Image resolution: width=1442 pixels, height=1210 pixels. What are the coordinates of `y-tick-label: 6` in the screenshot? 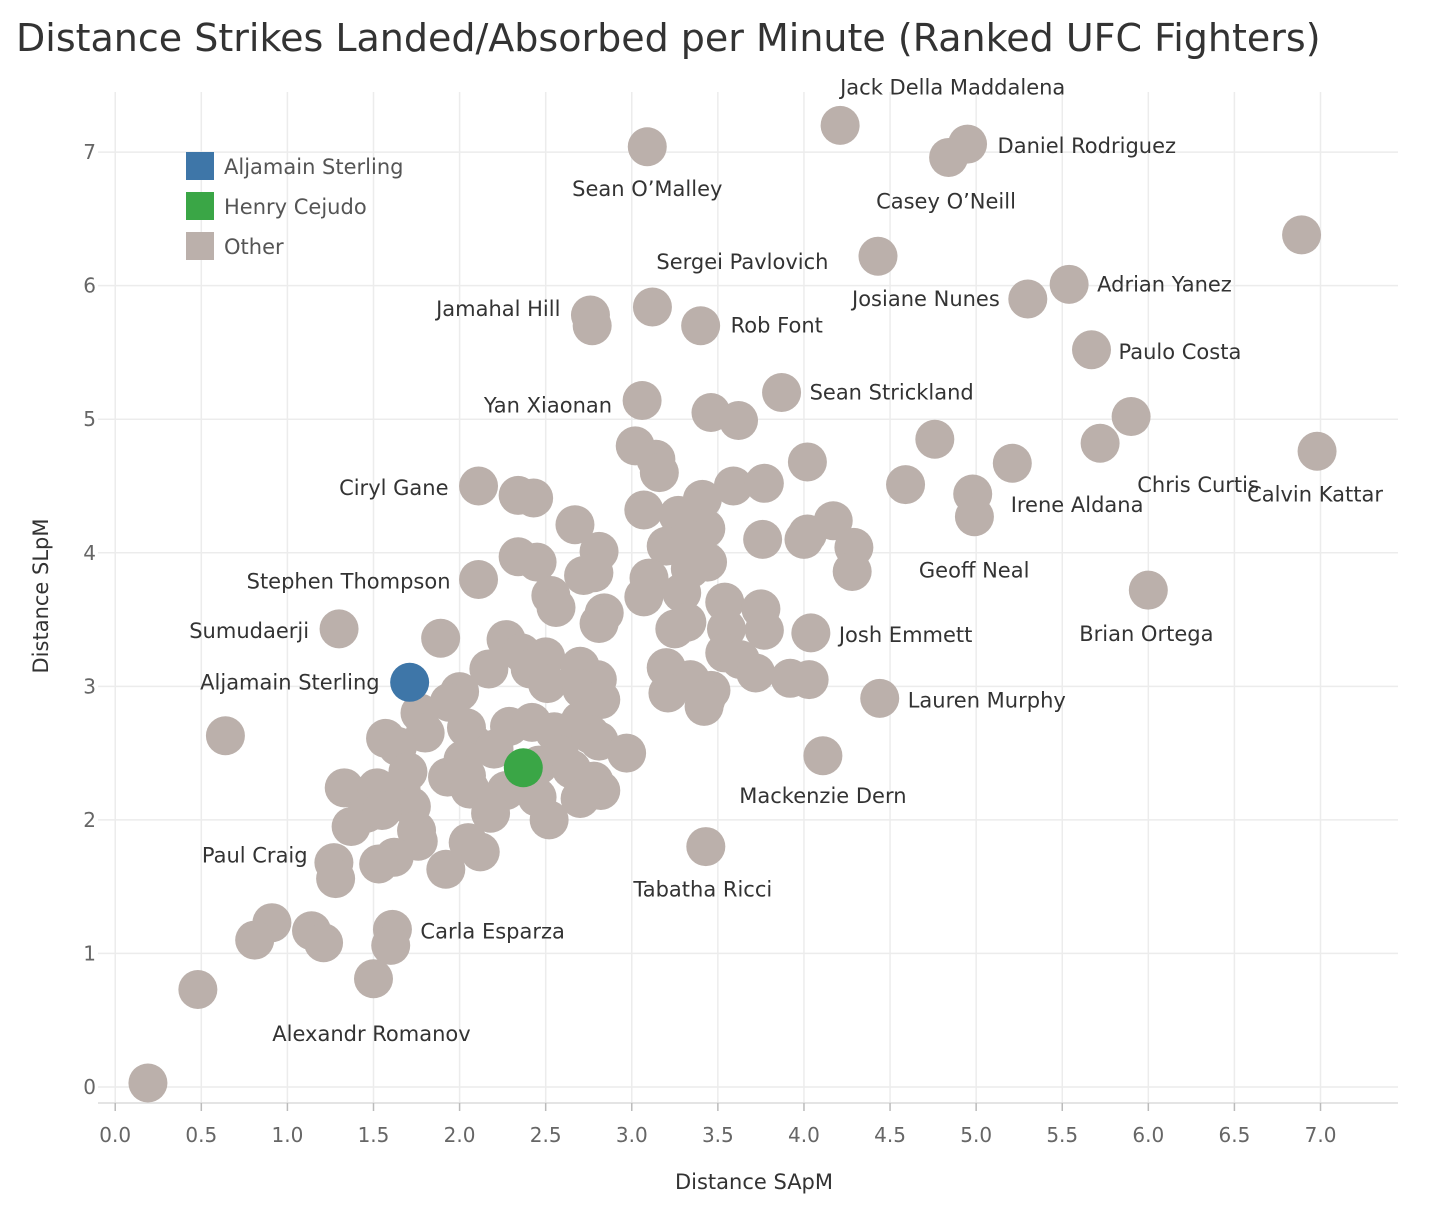 It's located at (89, 286).